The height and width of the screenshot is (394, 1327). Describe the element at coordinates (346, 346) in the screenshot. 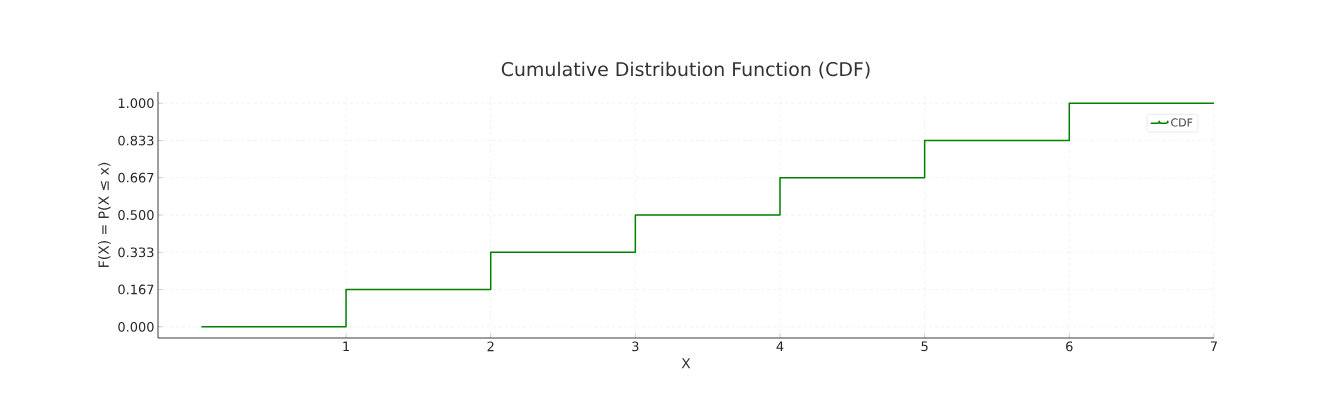

I see `x-tick-label: 1` at that location.